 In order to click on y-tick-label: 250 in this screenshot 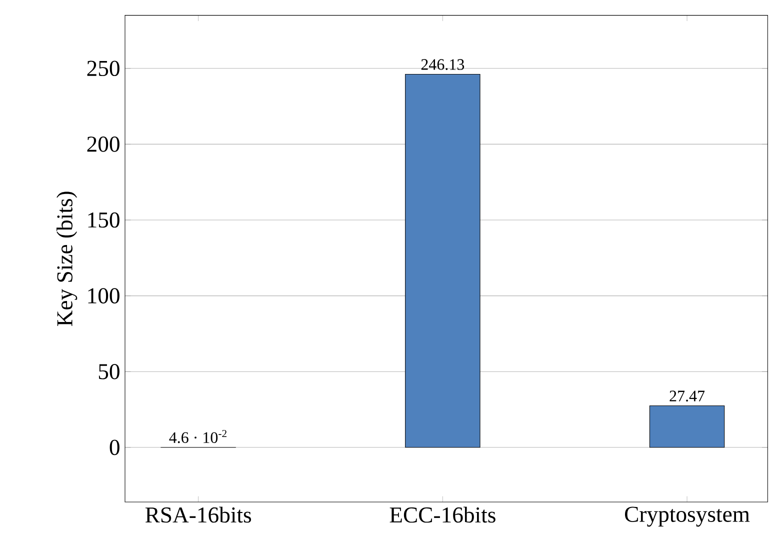, I will do `click(103, 68)`.